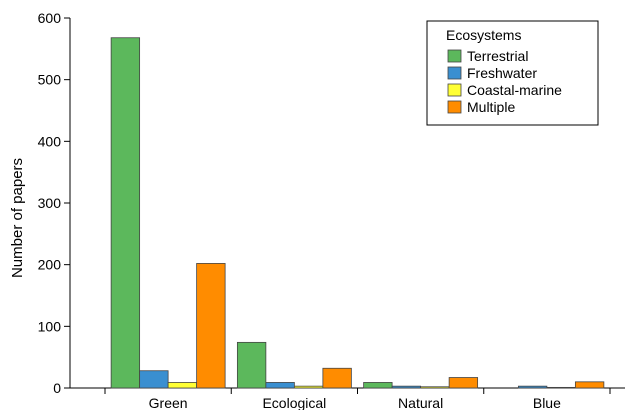 The height and width of the screenshot is (410, 638). What do you see at coordinates (454, 73) in the screenshot?
I see `legend-swatch-freshwater` at bounding box center [454, 73].